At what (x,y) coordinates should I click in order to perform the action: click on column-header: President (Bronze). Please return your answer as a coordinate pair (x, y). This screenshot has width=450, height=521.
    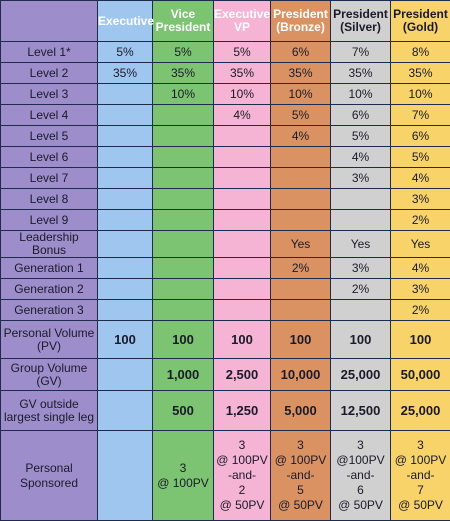
    Looking at the image, I should click on (301, 21).